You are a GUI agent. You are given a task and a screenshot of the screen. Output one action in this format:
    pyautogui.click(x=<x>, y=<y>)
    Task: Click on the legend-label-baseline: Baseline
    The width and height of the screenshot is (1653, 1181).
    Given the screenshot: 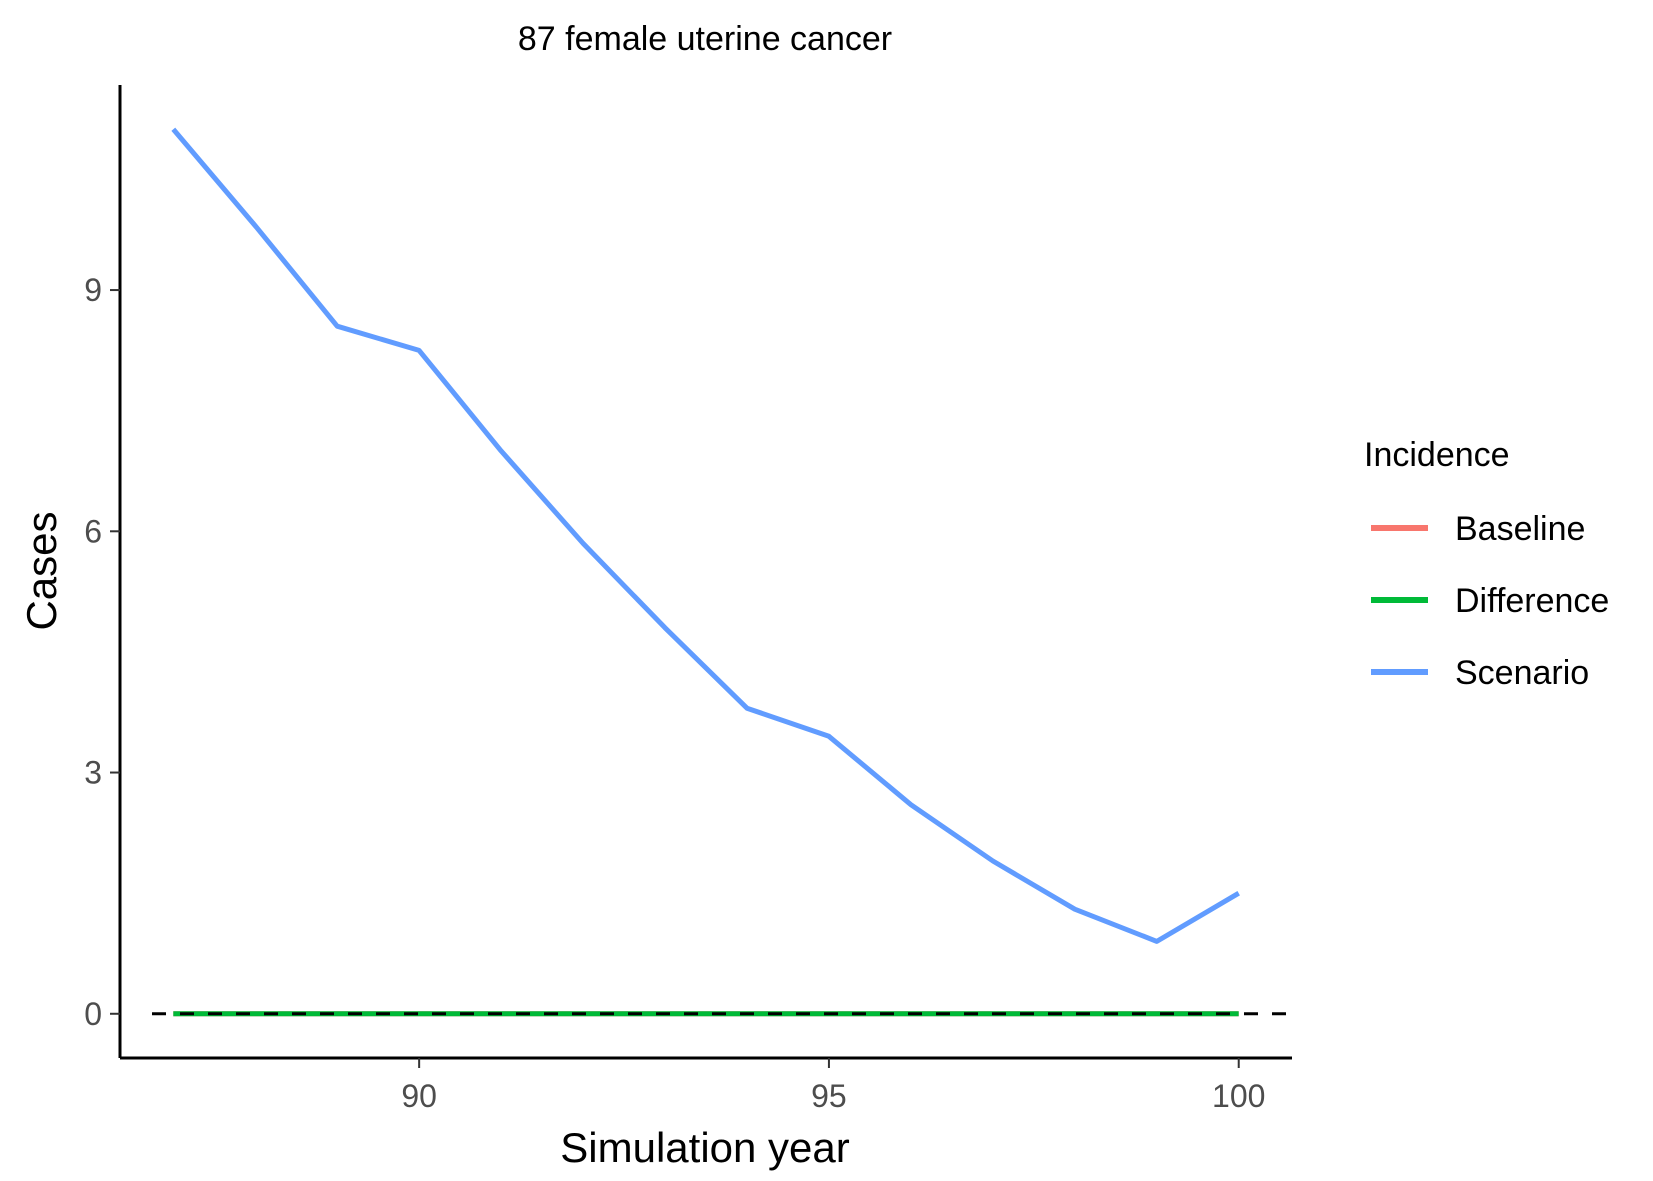 What is the action you would take?
    pyautogui.click(x=1520, y=529)
    